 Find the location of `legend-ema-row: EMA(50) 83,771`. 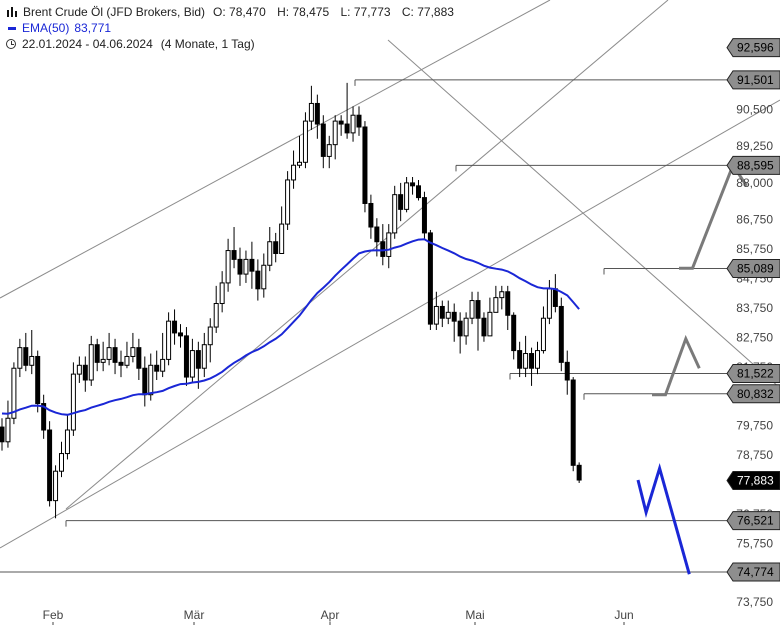

legend-ema-row: EMA(50) 83,771 is located at coordinates (230, 28).